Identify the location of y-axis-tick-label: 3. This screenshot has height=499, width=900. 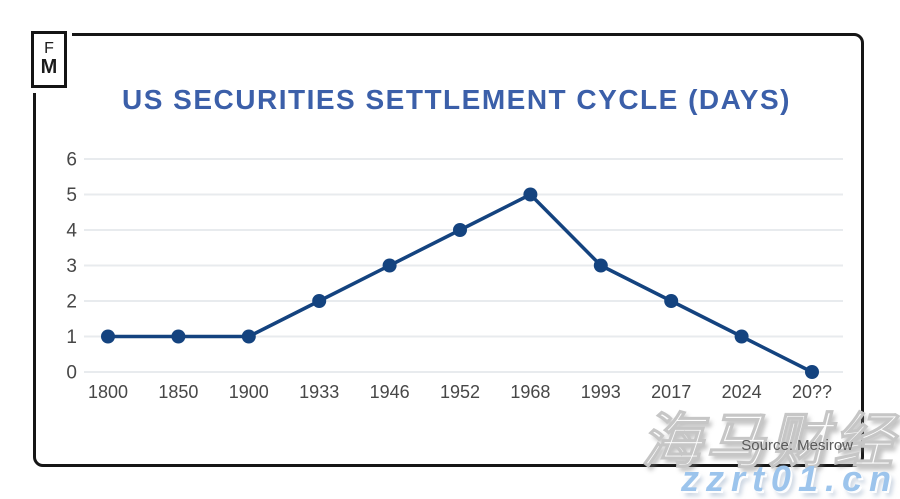
(71, 266).